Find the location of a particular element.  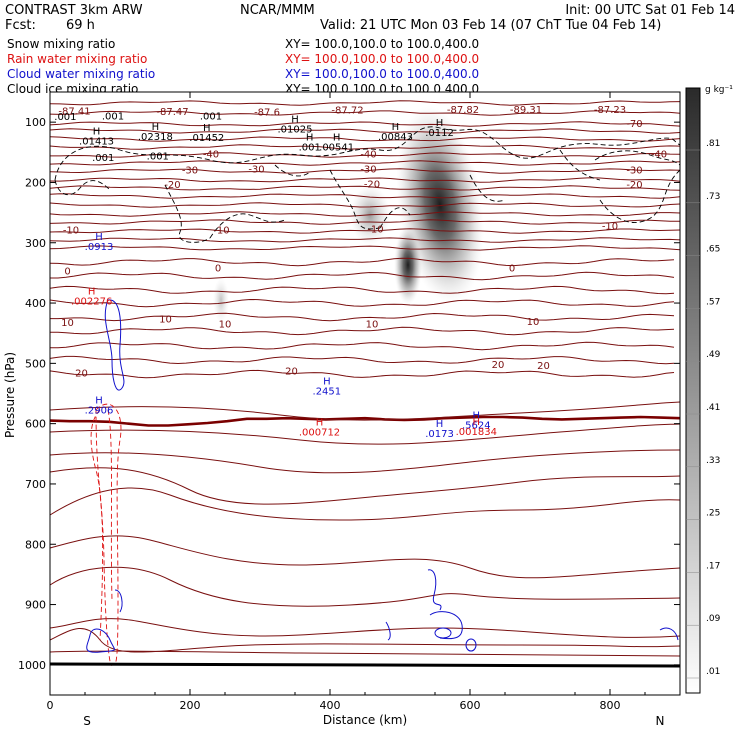

snow-core-lower is located at coordinates (408, 265).